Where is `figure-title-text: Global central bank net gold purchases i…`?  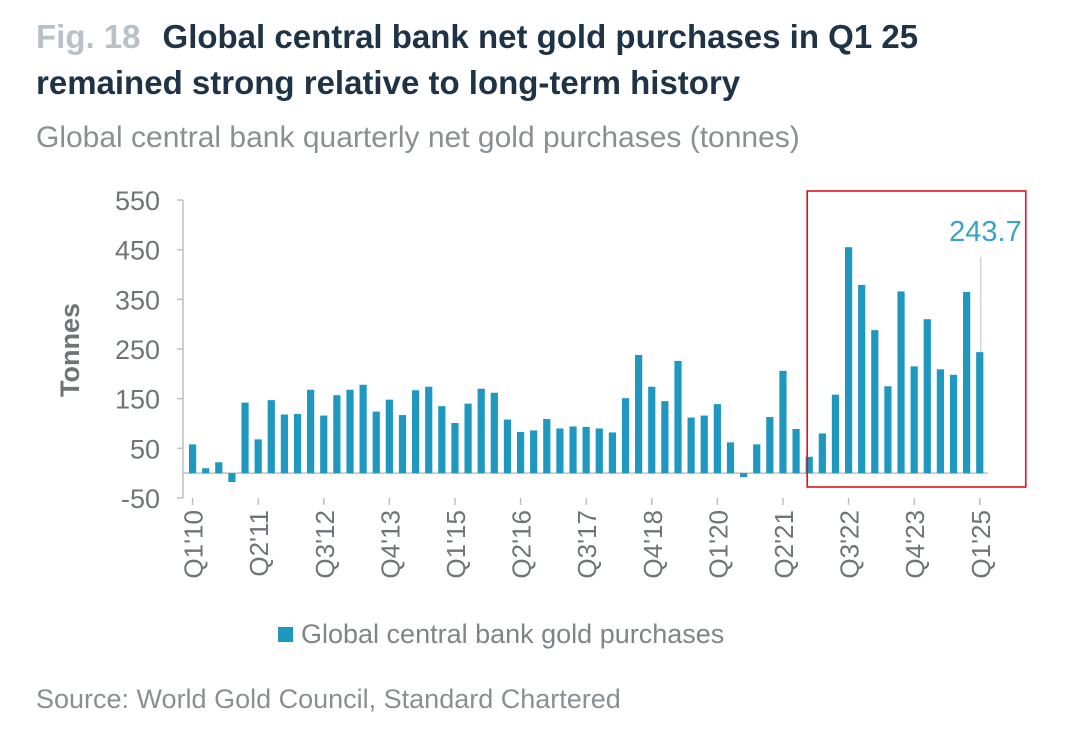
figure-title-text: Global central bank net gold purchases i… is located at coordinates (477, 59).